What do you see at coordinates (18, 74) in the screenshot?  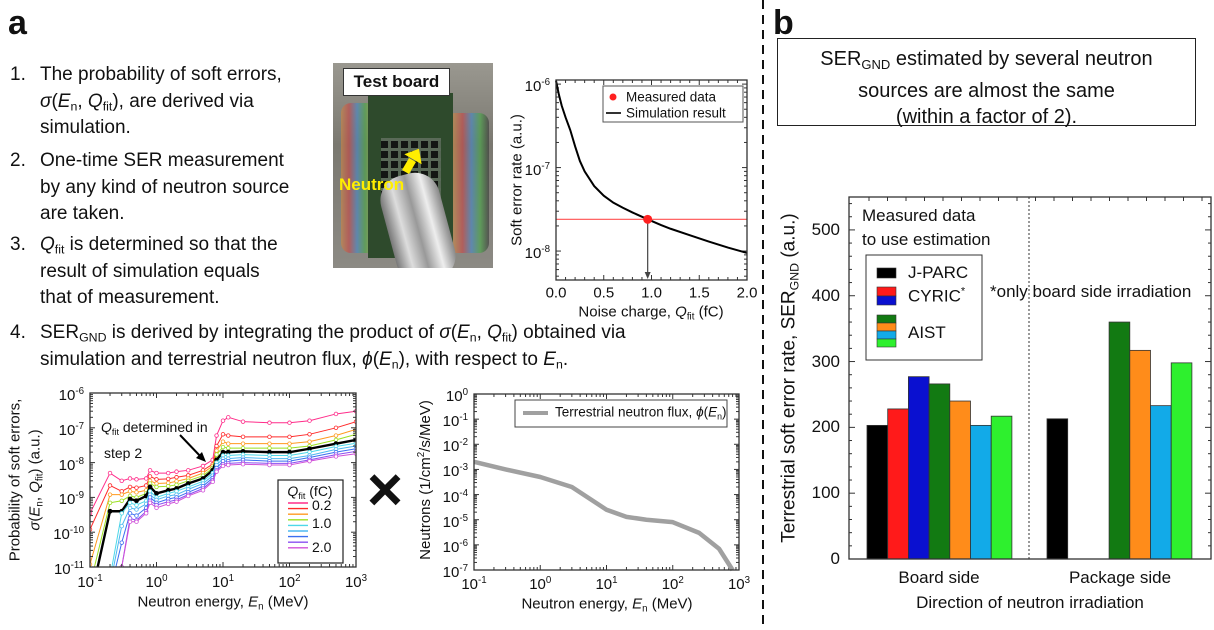 I see `step-number: 1.` at bounding box center [18, 74].